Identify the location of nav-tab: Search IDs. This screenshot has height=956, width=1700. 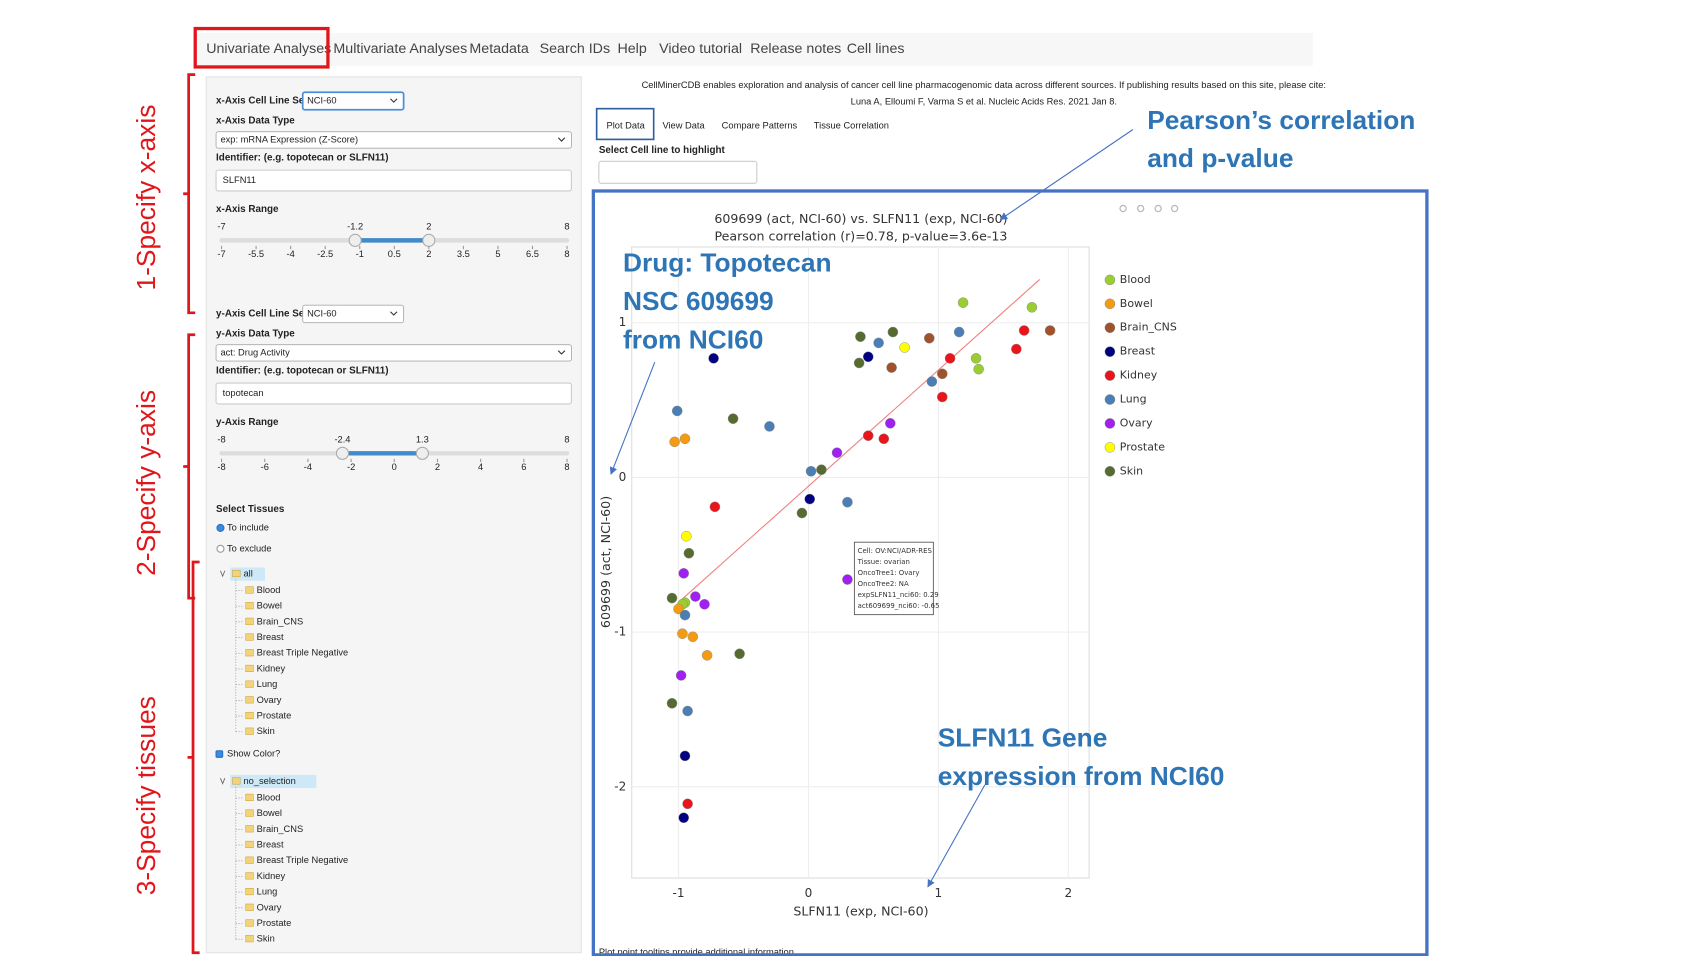
(575, 49).